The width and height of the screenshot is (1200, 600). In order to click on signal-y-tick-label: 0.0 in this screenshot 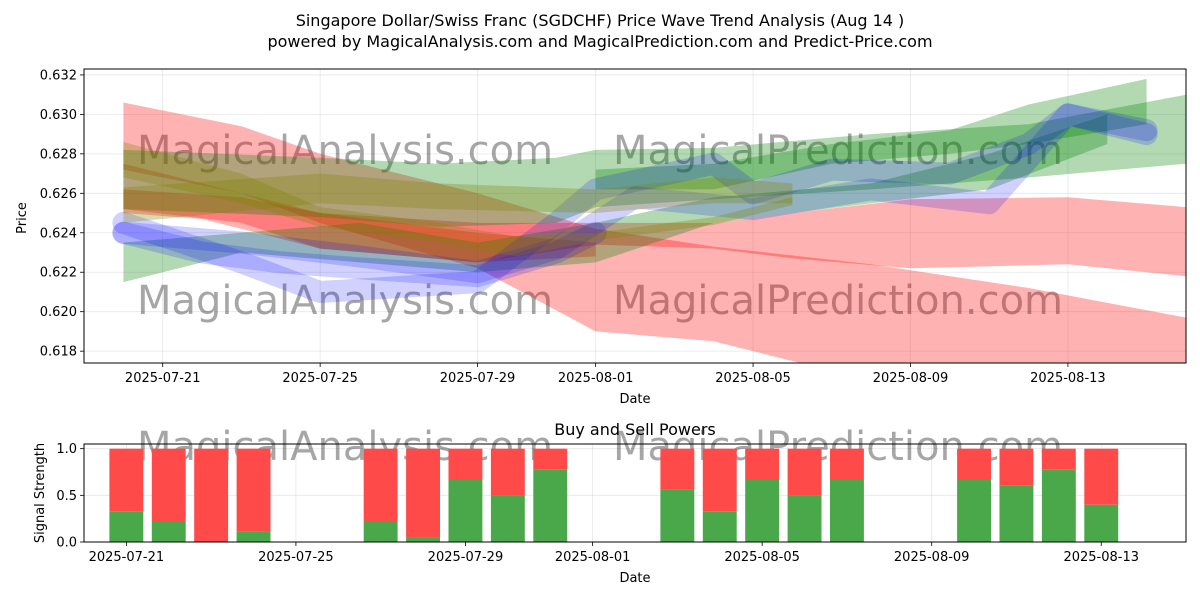, I will do `click(66, 543)`.